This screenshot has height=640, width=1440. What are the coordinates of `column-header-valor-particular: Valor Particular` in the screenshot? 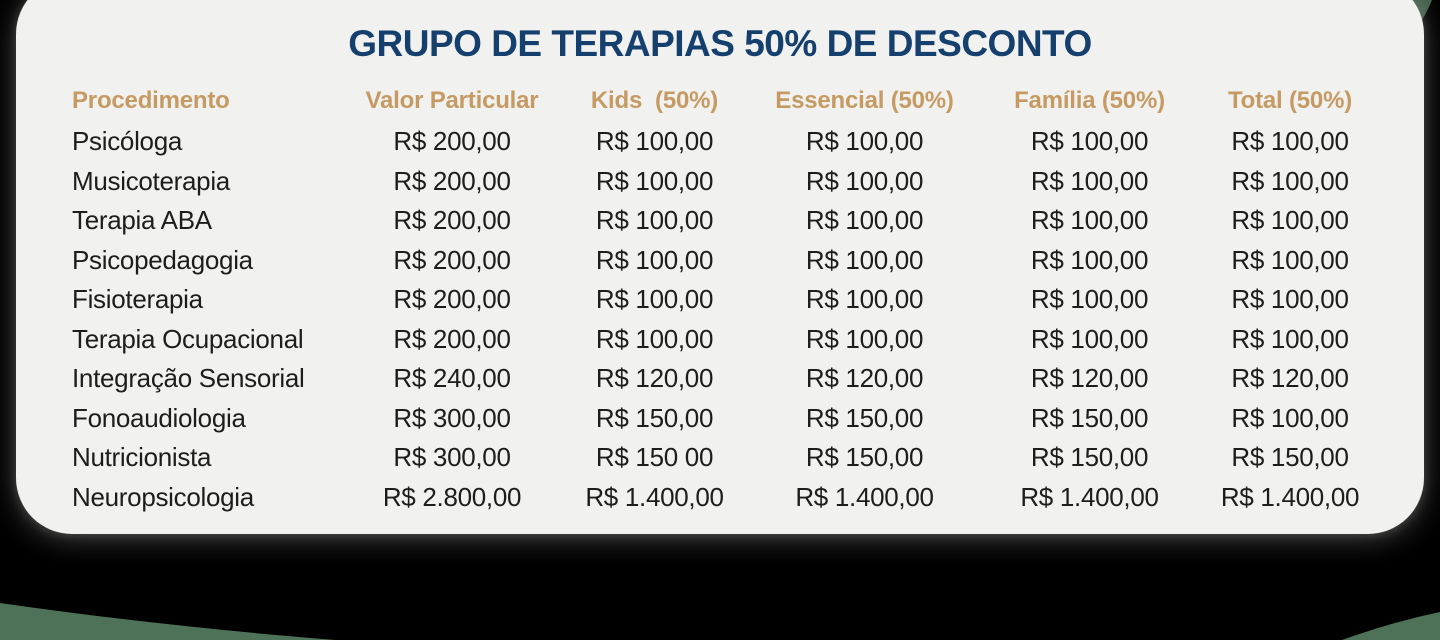 It's located at (452, 100).